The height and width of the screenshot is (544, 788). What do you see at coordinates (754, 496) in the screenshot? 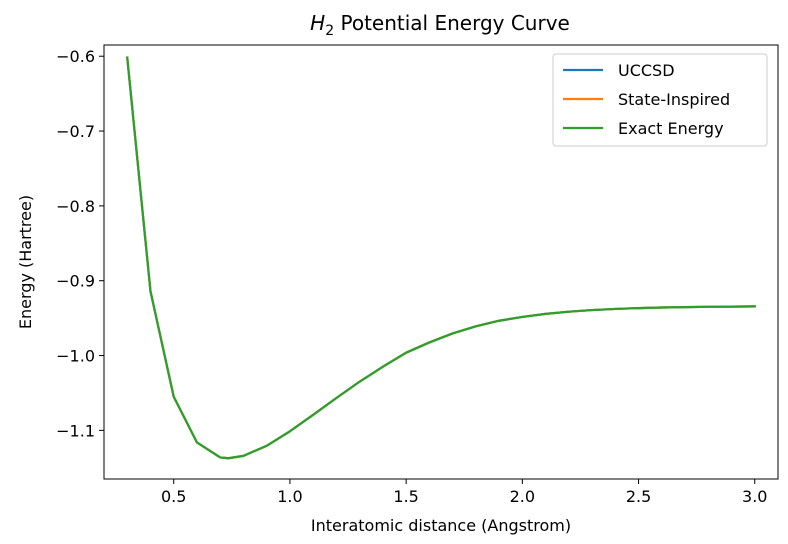
I see `x-tick-label: 3.0` at bounding box center [754, 496].